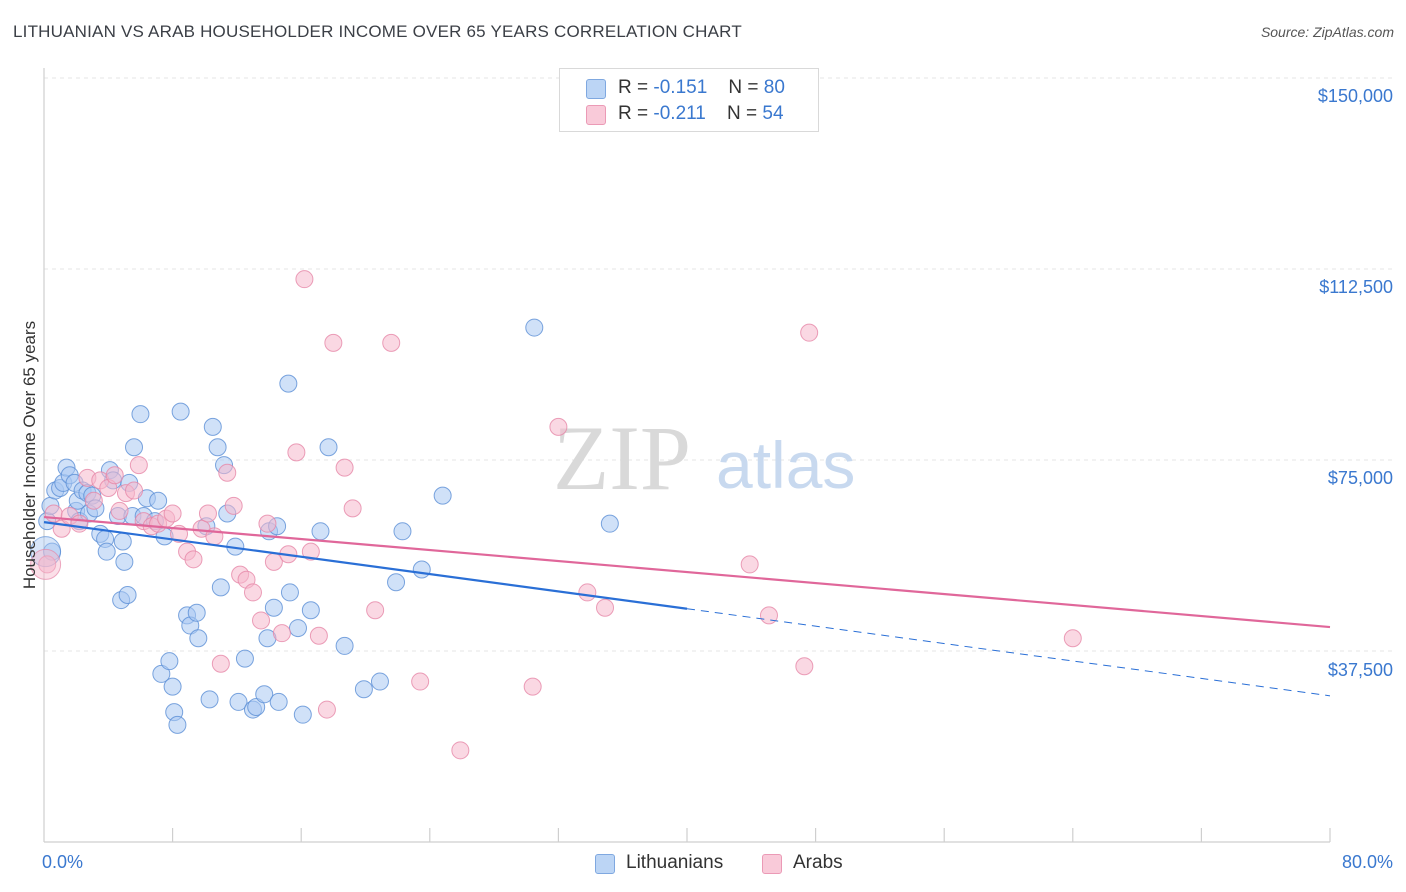 This screenshot has height=892, width=1406. I want to click on legend-item-arabs: Arabs, so click(812, 864).